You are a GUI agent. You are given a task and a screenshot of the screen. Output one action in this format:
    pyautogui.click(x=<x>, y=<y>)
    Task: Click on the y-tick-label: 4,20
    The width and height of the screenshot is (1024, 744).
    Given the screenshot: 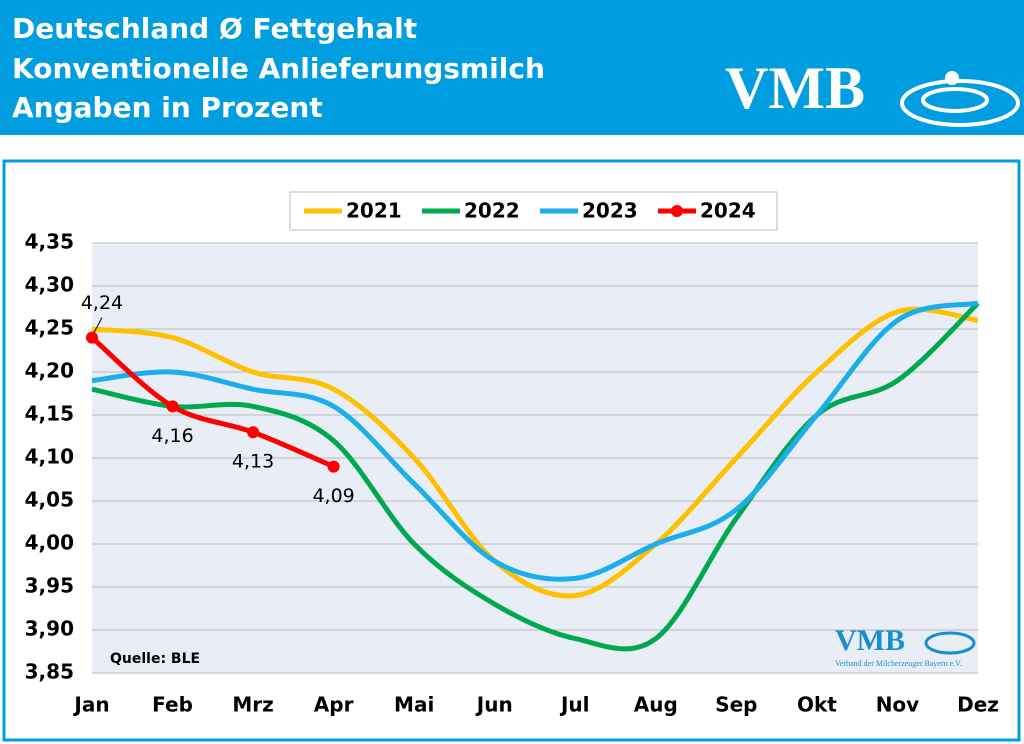 What is the action you would take?
    pyautogui.click(x=49, y=371)
    